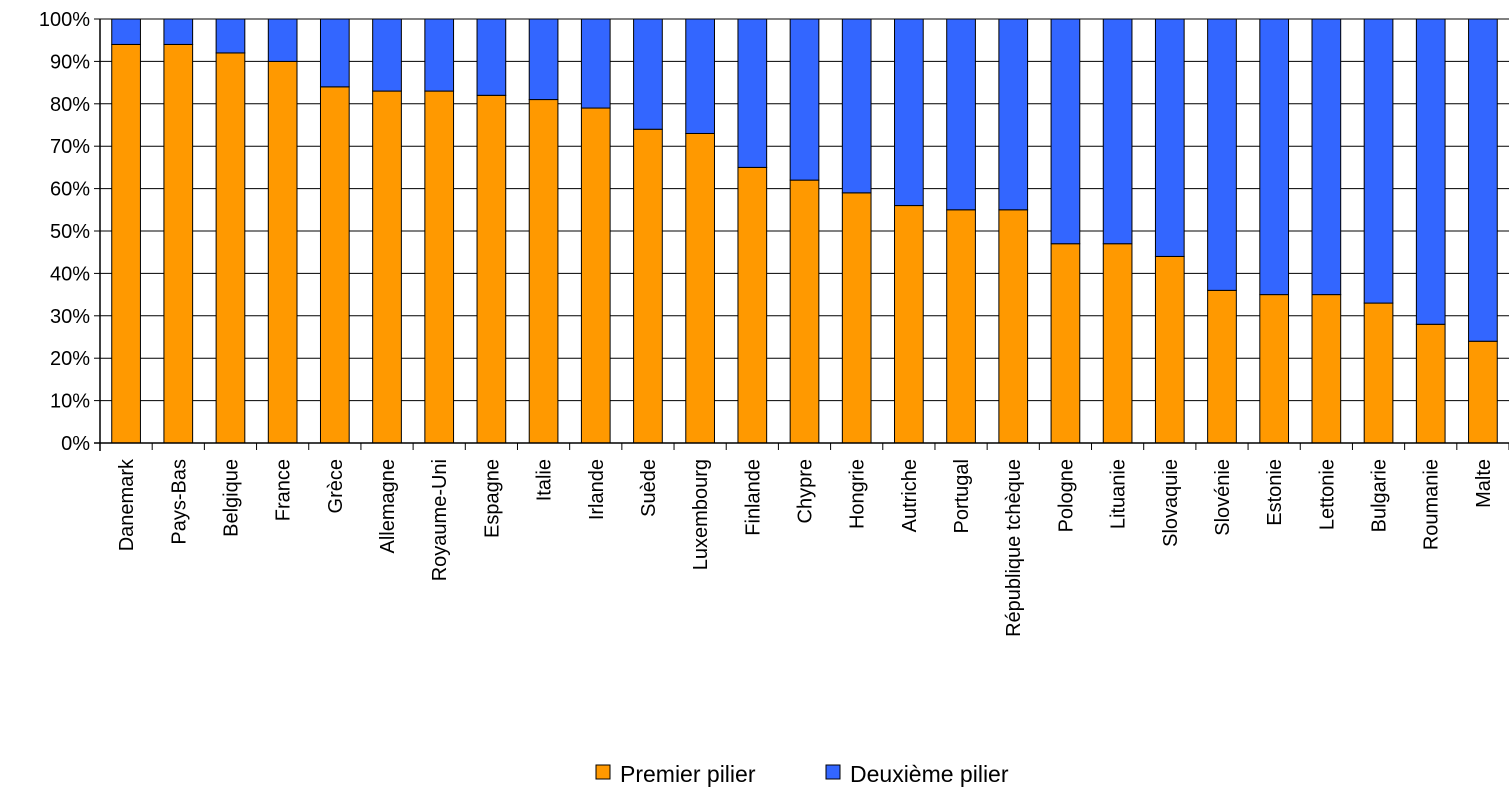  Describe the element at coordinates (700, 76) in the screenshot. I see `bar-deuxieme-pilier-luxembourg` at that location.